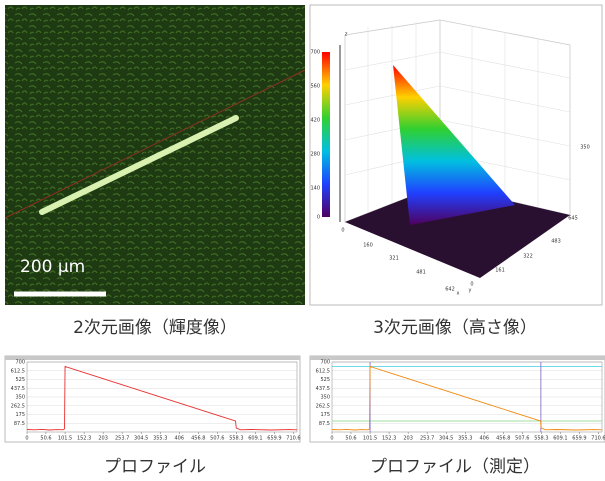  I want to click on caption: 2次元画像（輝度像）, so click(155, 328).